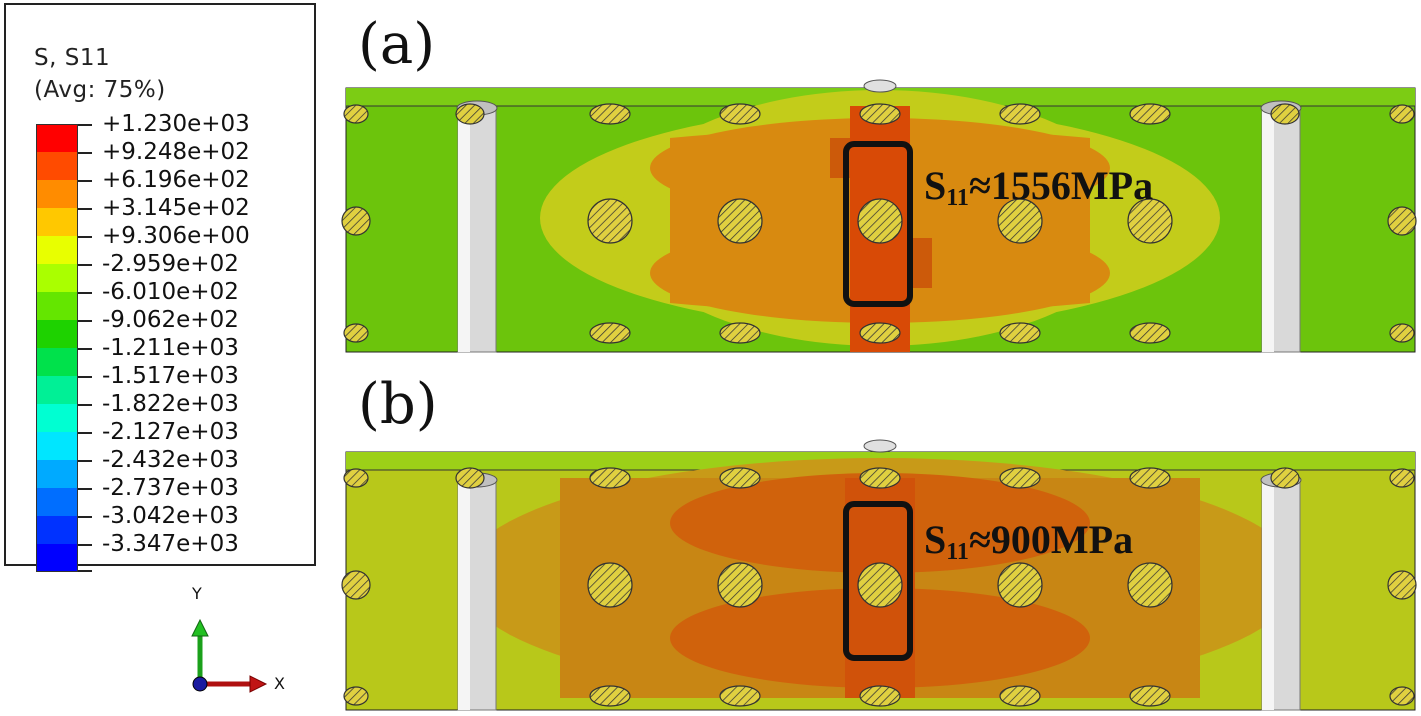 The height and width of the screenshot is (716, 1421). What do you see at coordinates (197, 593) in the screenshot?
I see `triad-y-label: Y` at bounding box center [197, 593].